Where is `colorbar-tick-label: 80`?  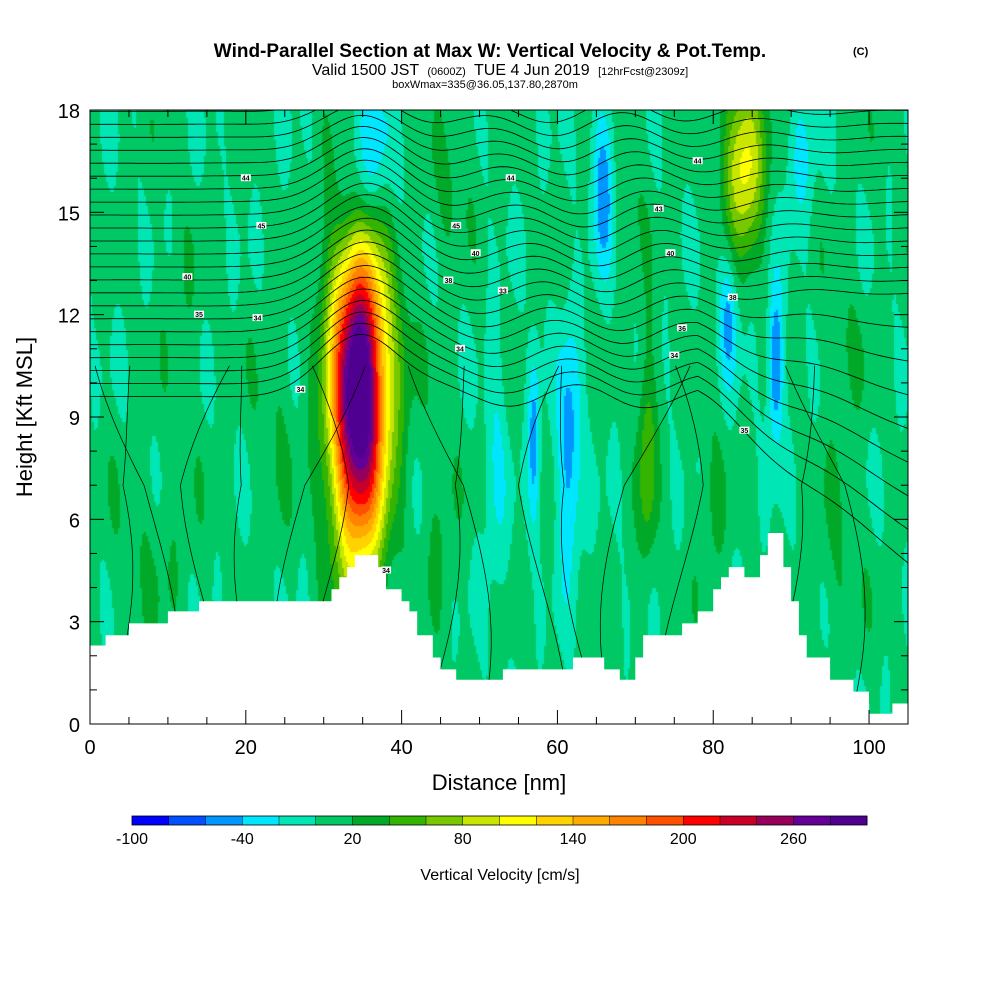 colorbar-tick-label: 80 is located at coordinates (463, 839).